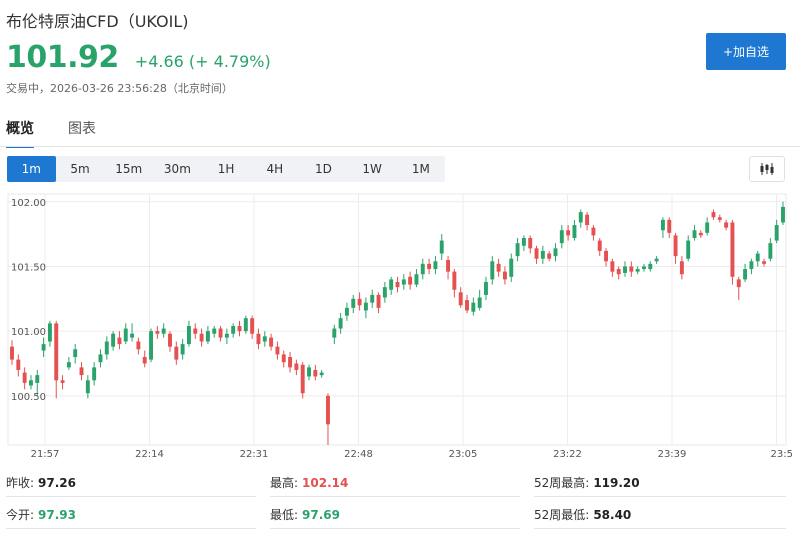 This screenshot has height=537, width=800. I want to click on stat-high: 最高: 102.14, so click(309, 482).